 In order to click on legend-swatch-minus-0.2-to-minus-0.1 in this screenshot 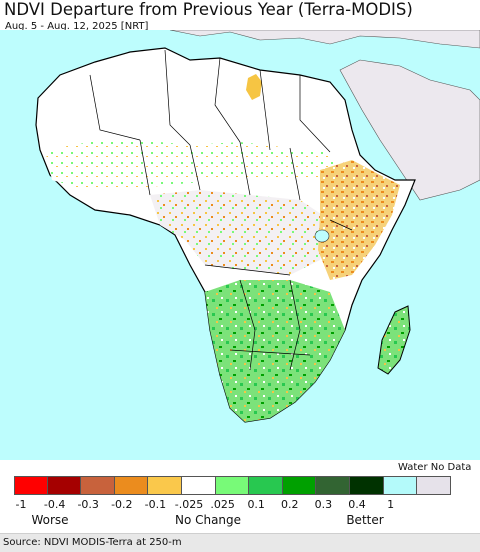, I will do `click(131, 485)`.